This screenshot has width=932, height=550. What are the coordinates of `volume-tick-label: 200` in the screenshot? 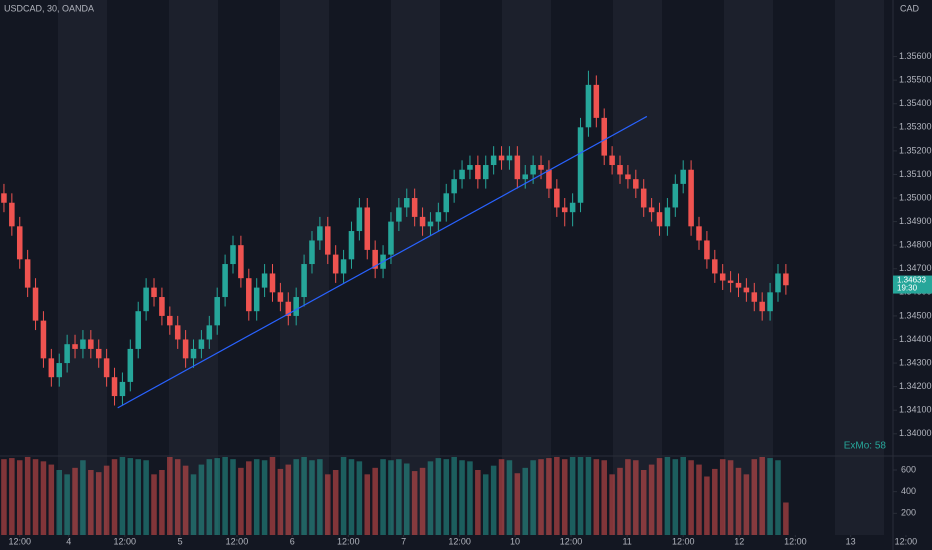 It's located at (908, 513).